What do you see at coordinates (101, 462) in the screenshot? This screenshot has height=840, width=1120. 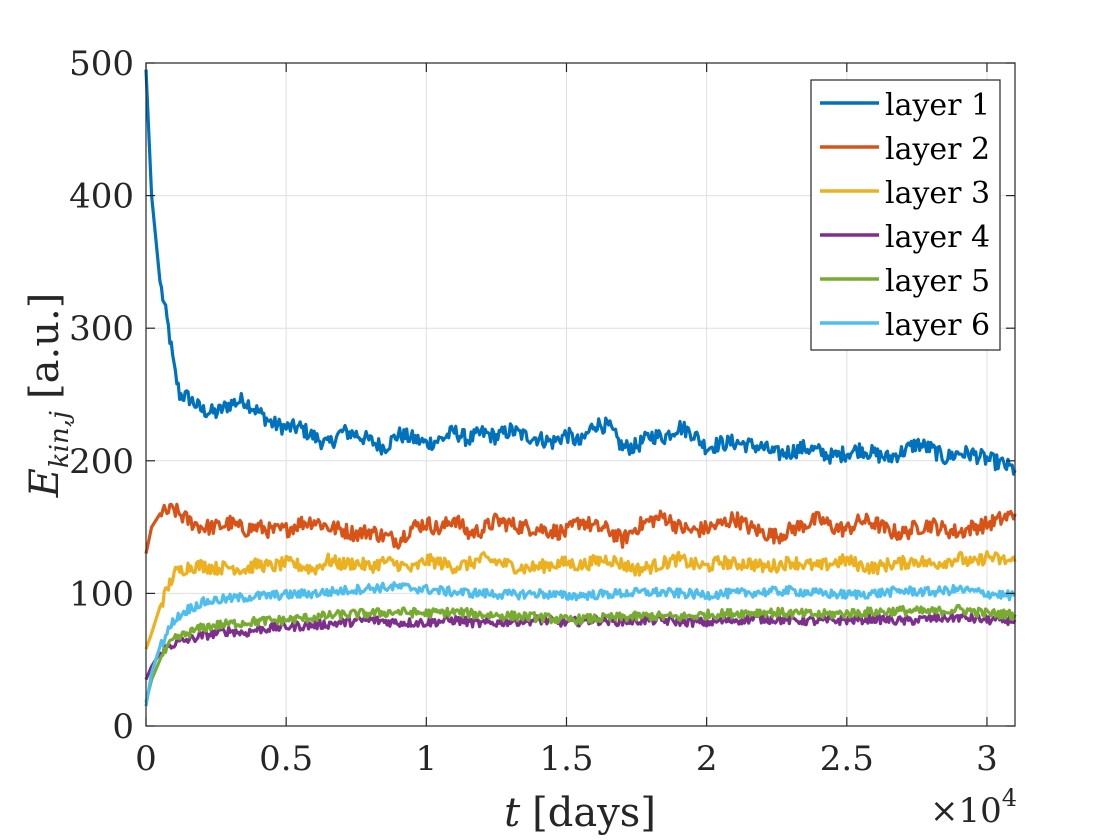 I see `y-tick-label: 200` at bounding box center [101, 462].